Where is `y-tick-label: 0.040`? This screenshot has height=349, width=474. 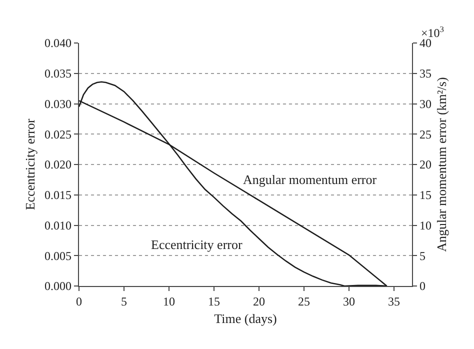
y-tick-label: 0.040 is located at coordinates (58, 43).